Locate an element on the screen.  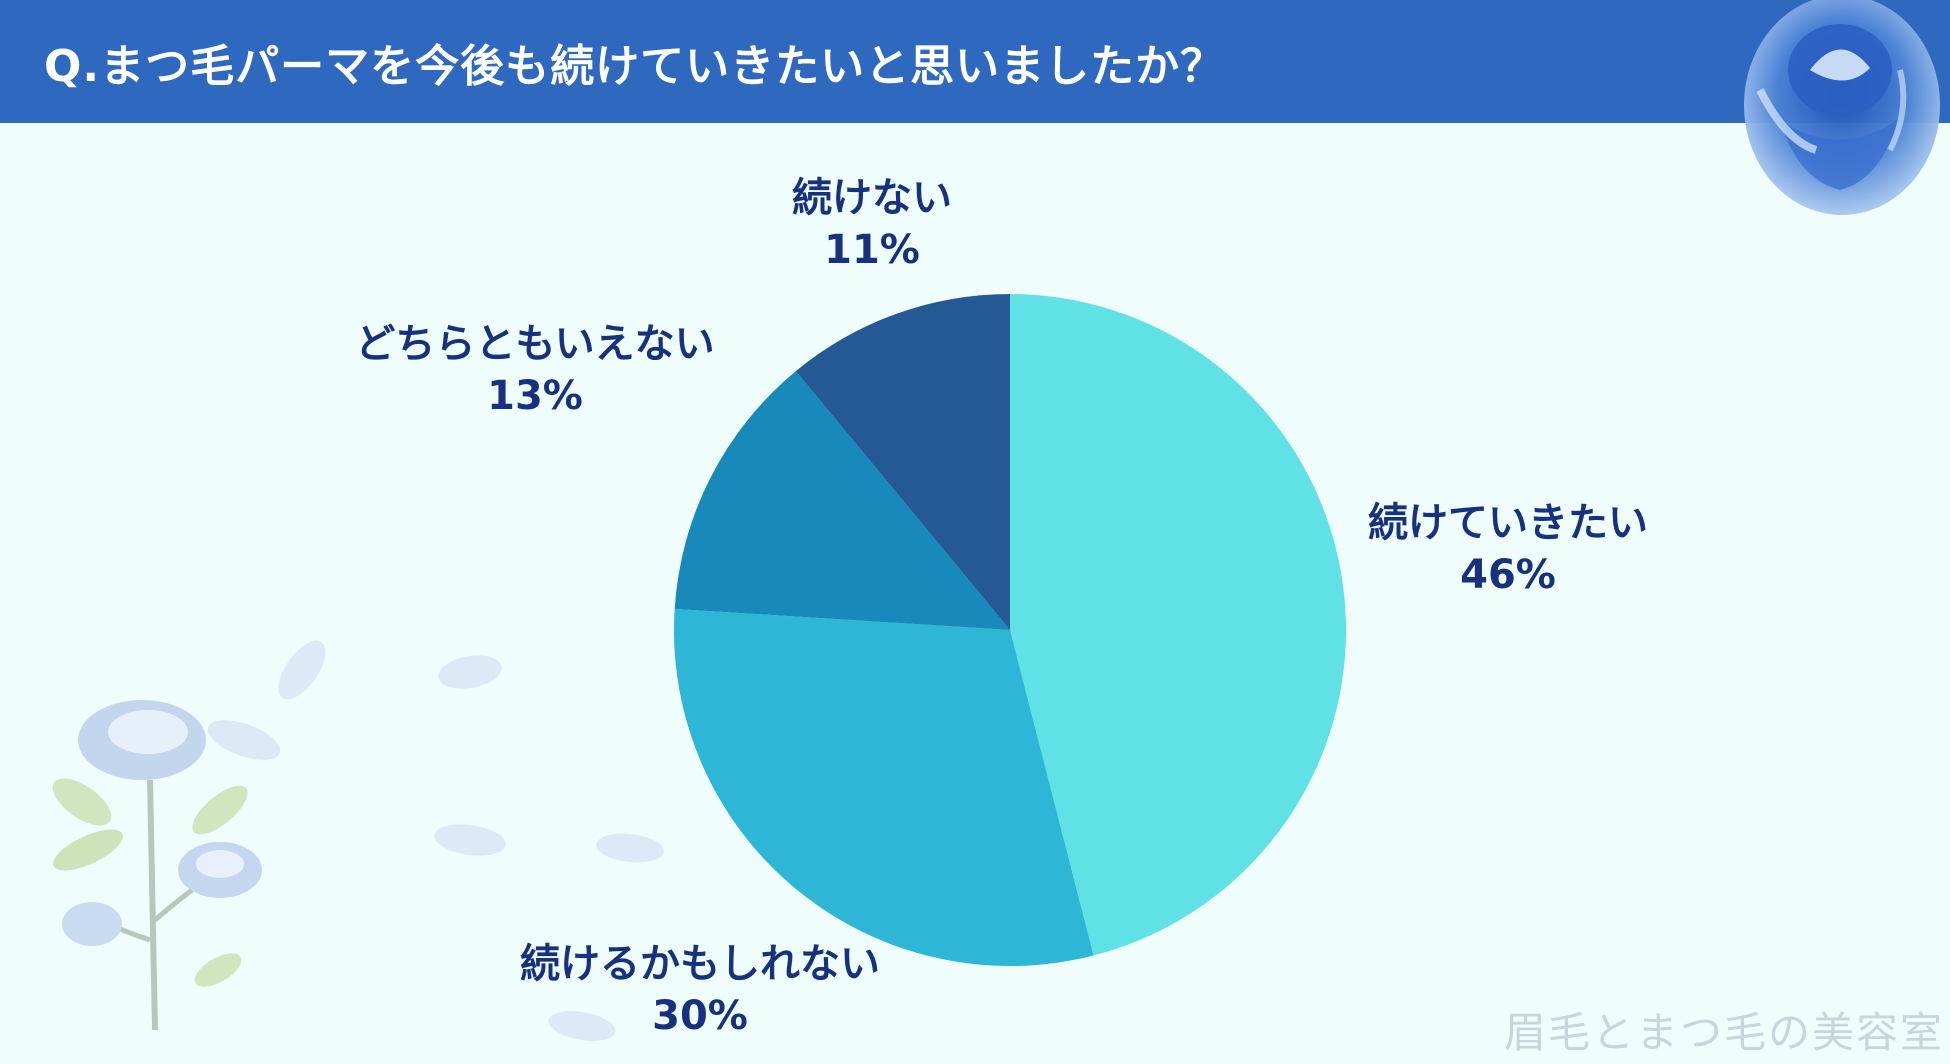
blue-rose-branch-icon is located at coordinates (157, 865).